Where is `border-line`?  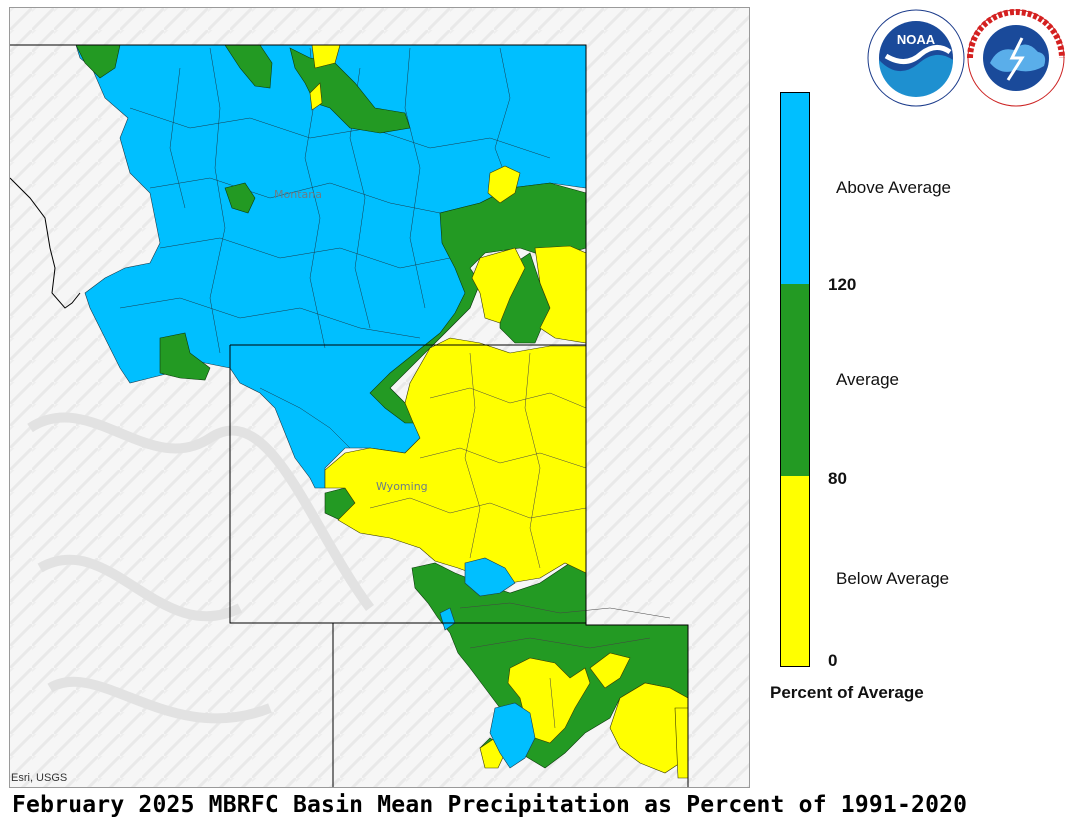
border-line is located at coordinates (45, 243).